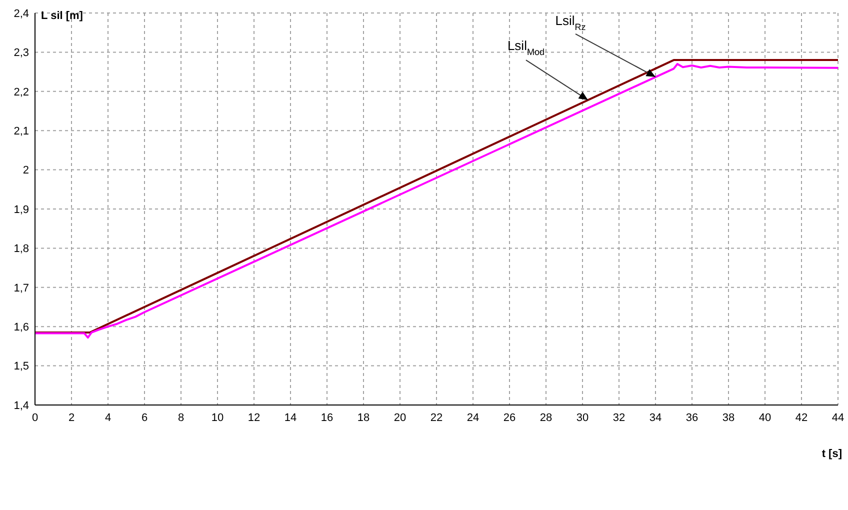 This screenshot has width=848, height=510. What do you see at coordinates (801, 418) in the screenshot?
I see `x-tick-label: 42` at bounding box center [801, 418].